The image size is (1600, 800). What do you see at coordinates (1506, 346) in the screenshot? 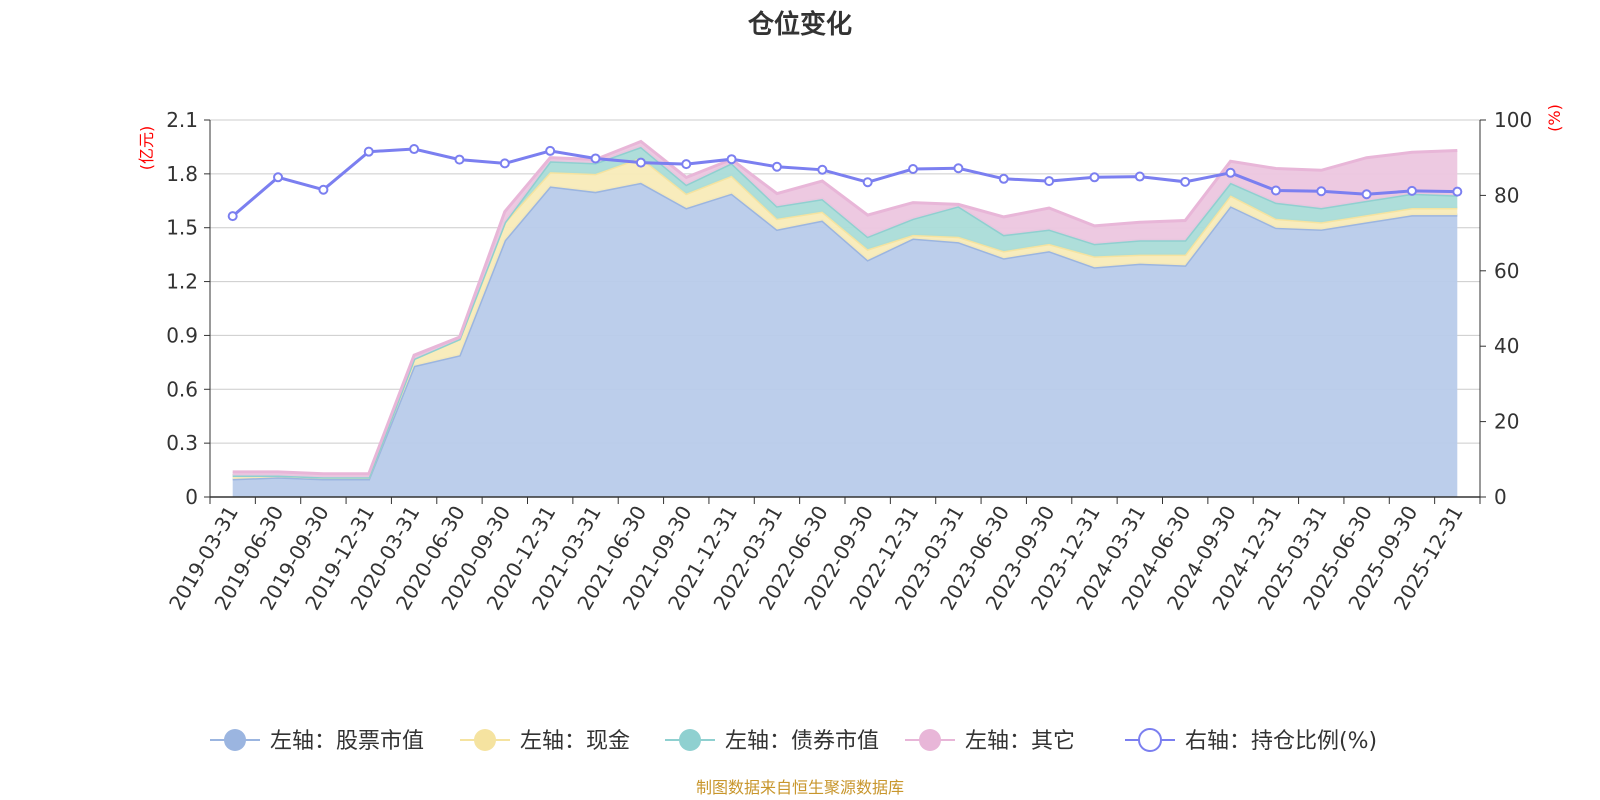
I see `right-axis-tick-label: 40` at bounding box center [1506, 346].